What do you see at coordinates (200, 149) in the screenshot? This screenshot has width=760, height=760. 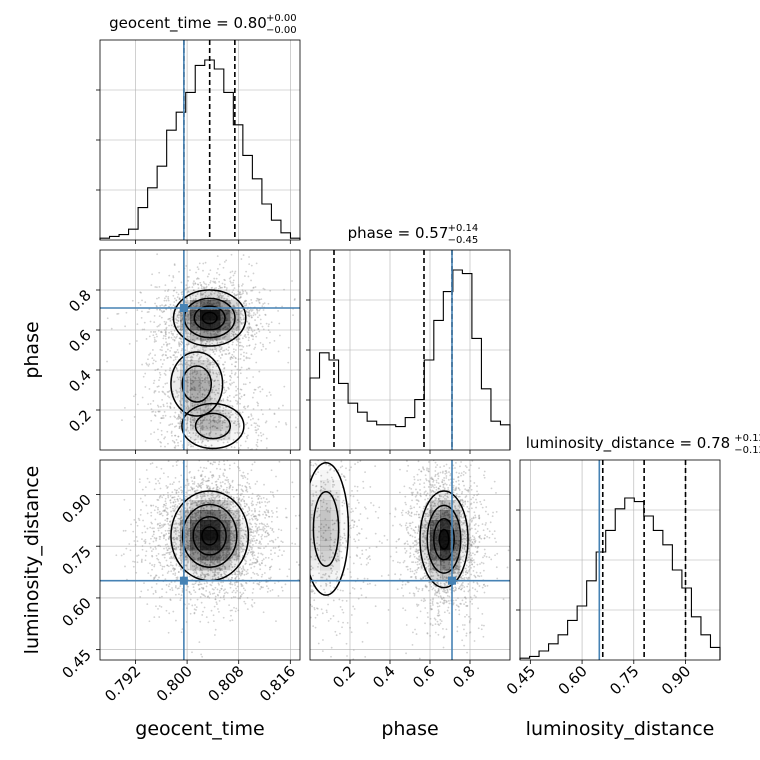 I see `histogram-geocent_time` at bounding box center [200, 149].